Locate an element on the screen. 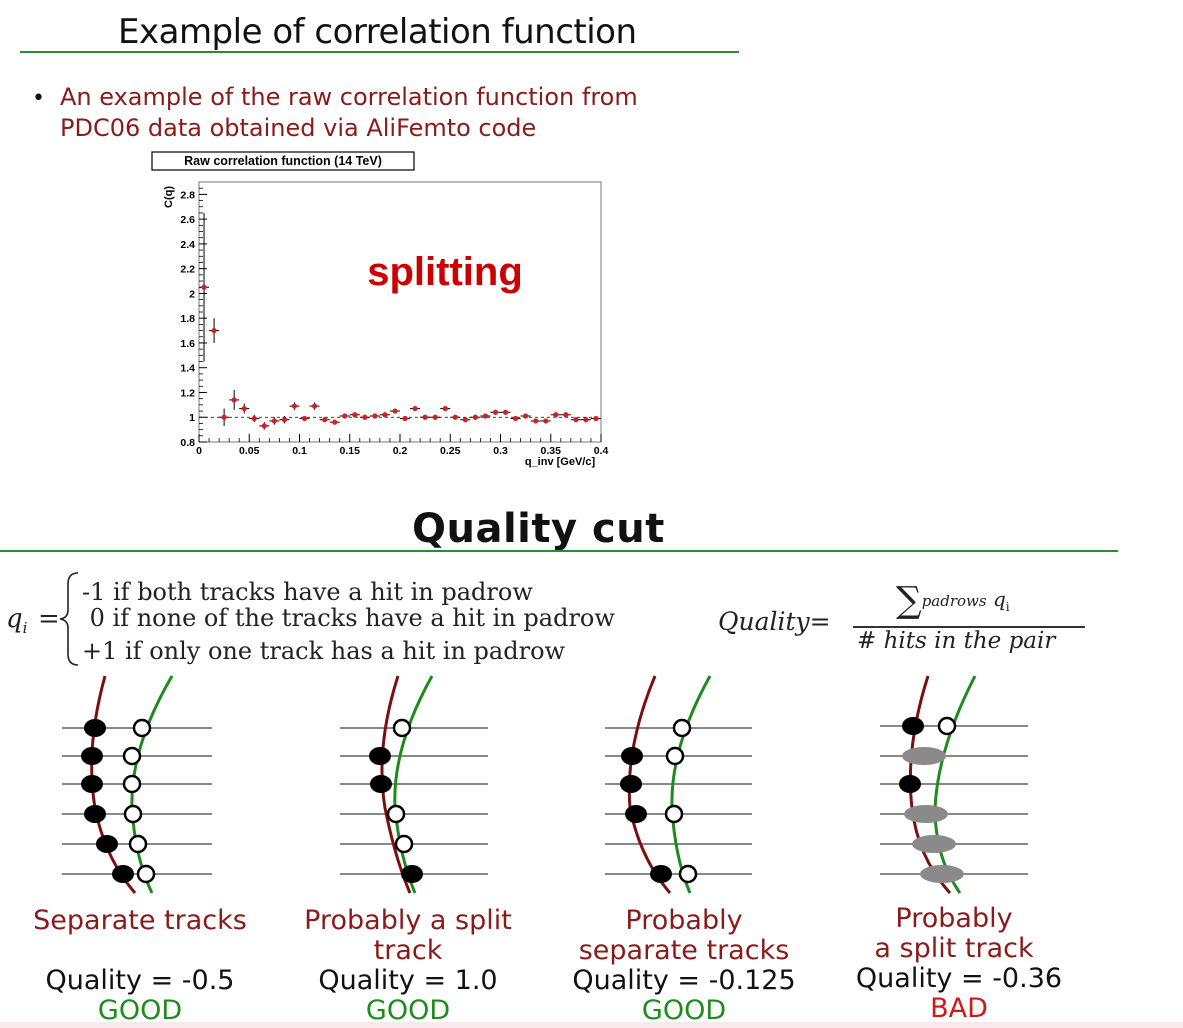 Image resolution: width=1183 pixels, height=1028 pixels. panel-3-verdict: GOOD is located at coordinates (684, 1010).